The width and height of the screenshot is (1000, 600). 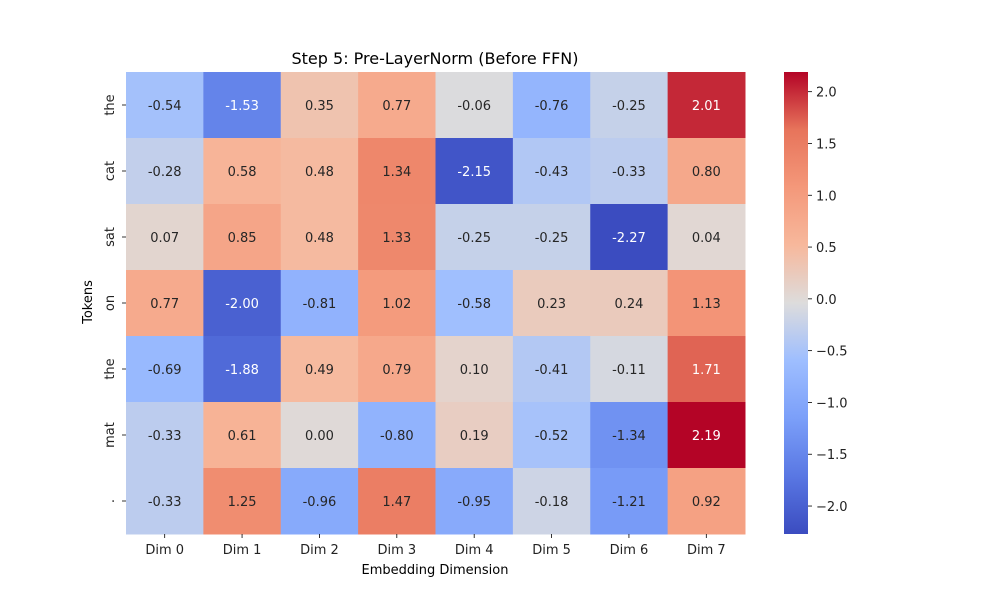 I want to click on cell-value-label: -0.52, so click(x=552, y=436).